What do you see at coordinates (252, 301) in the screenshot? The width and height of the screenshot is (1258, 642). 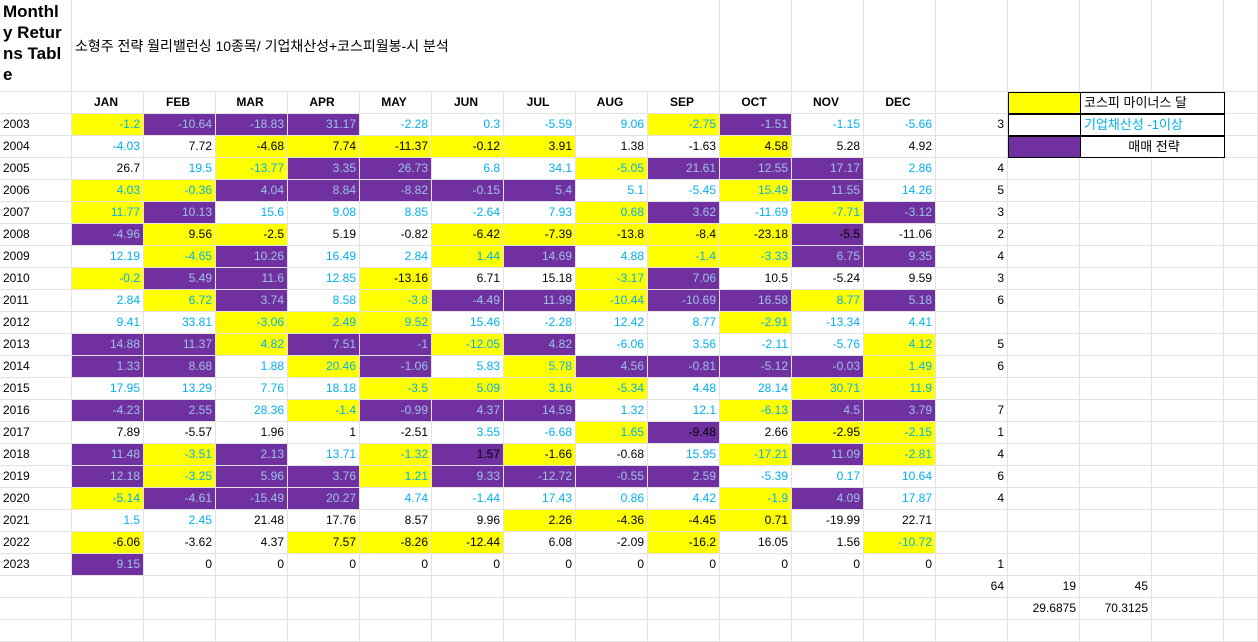 I see `return-cell: 3.74` at bounding box center [252, 301].